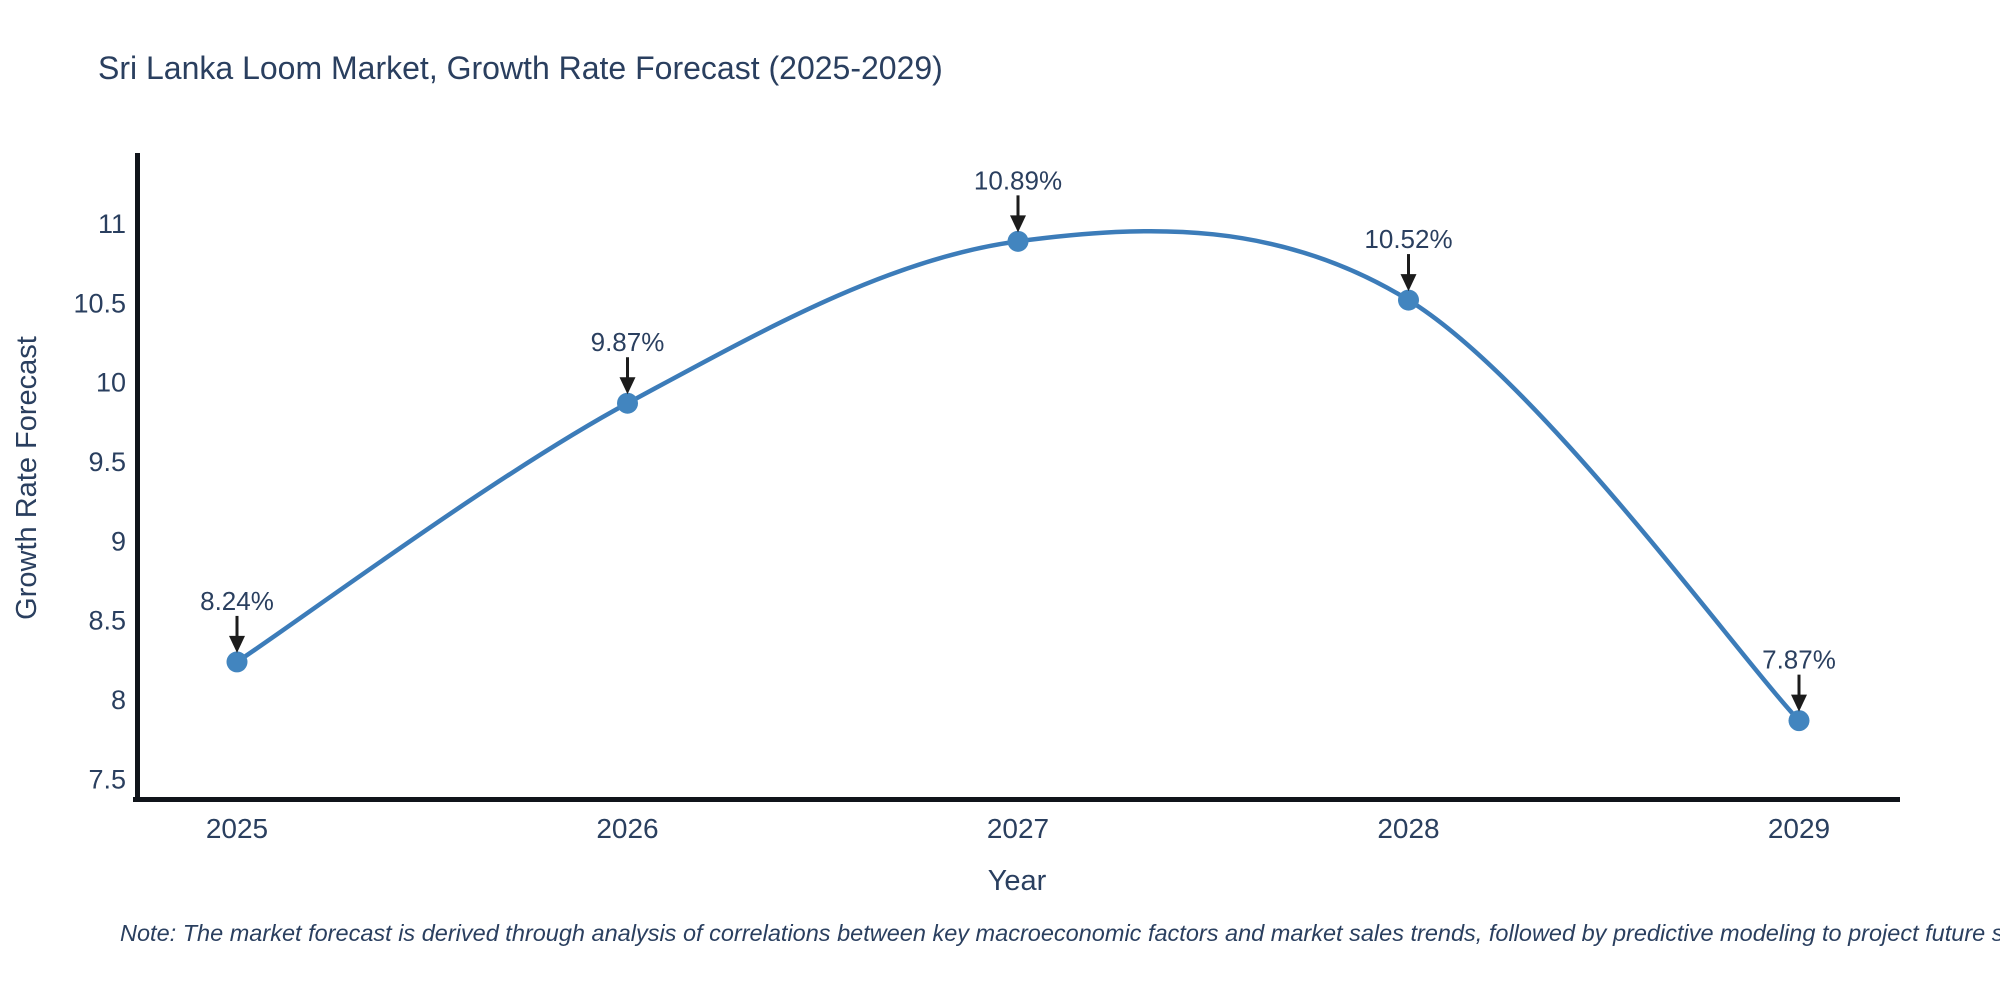  What do you see at coordinates (1408, 300) in the screenshot?
I see `data-point-2028` at bounding box center [1408, 300].